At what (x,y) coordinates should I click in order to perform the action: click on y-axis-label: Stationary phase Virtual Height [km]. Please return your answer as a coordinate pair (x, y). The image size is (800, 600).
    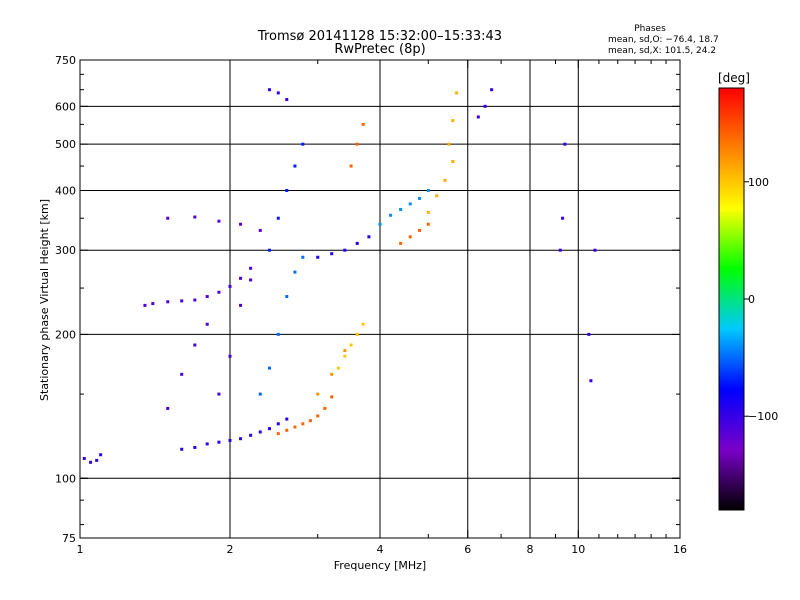
    Looking at the image, I should click on (44, 300).